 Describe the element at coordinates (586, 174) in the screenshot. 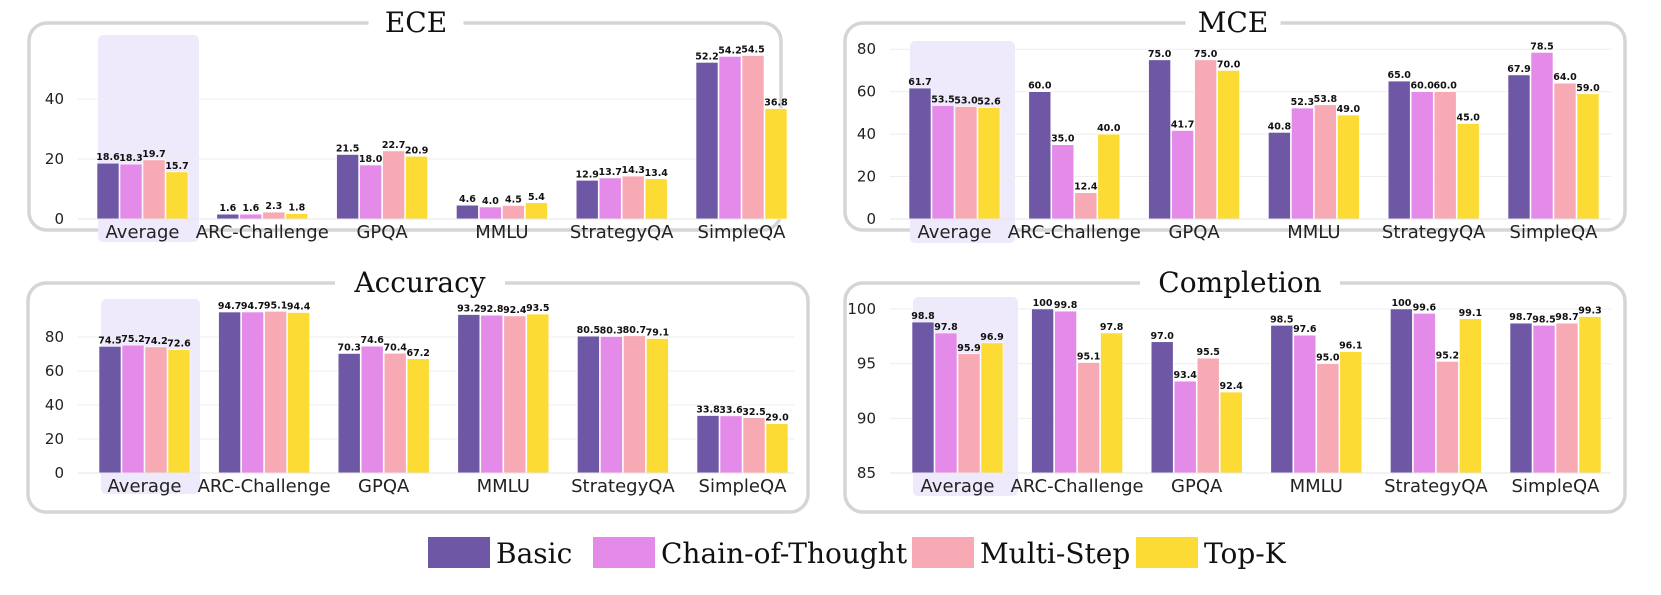

I see `value-label: 12.9` at that location.